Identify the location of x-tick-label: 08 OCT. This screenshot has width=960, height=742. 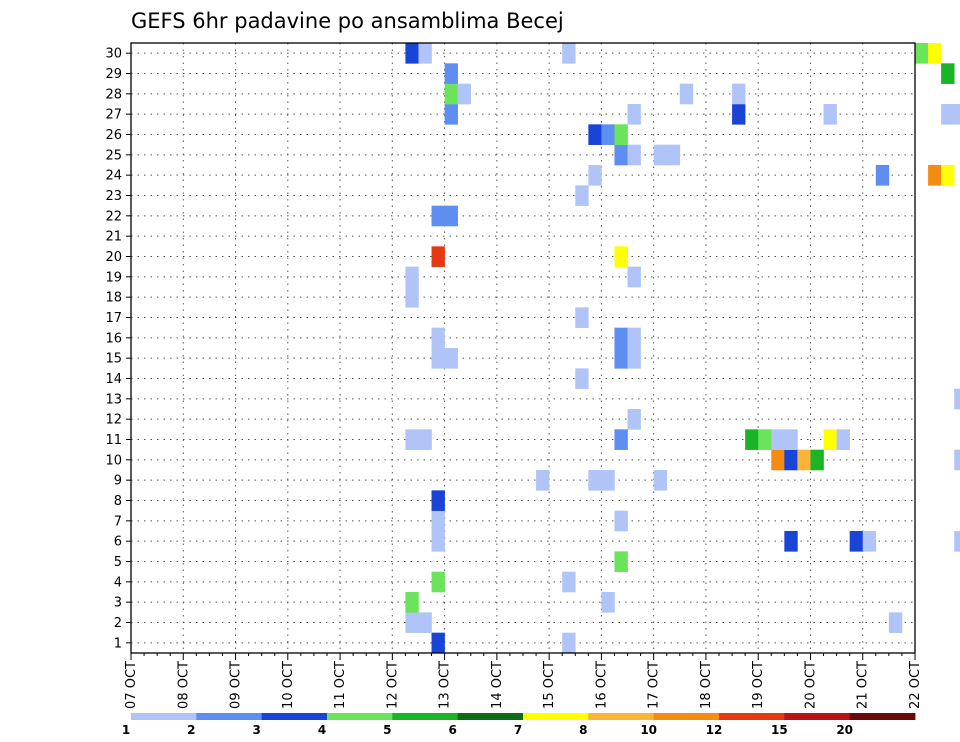
(183, 685).